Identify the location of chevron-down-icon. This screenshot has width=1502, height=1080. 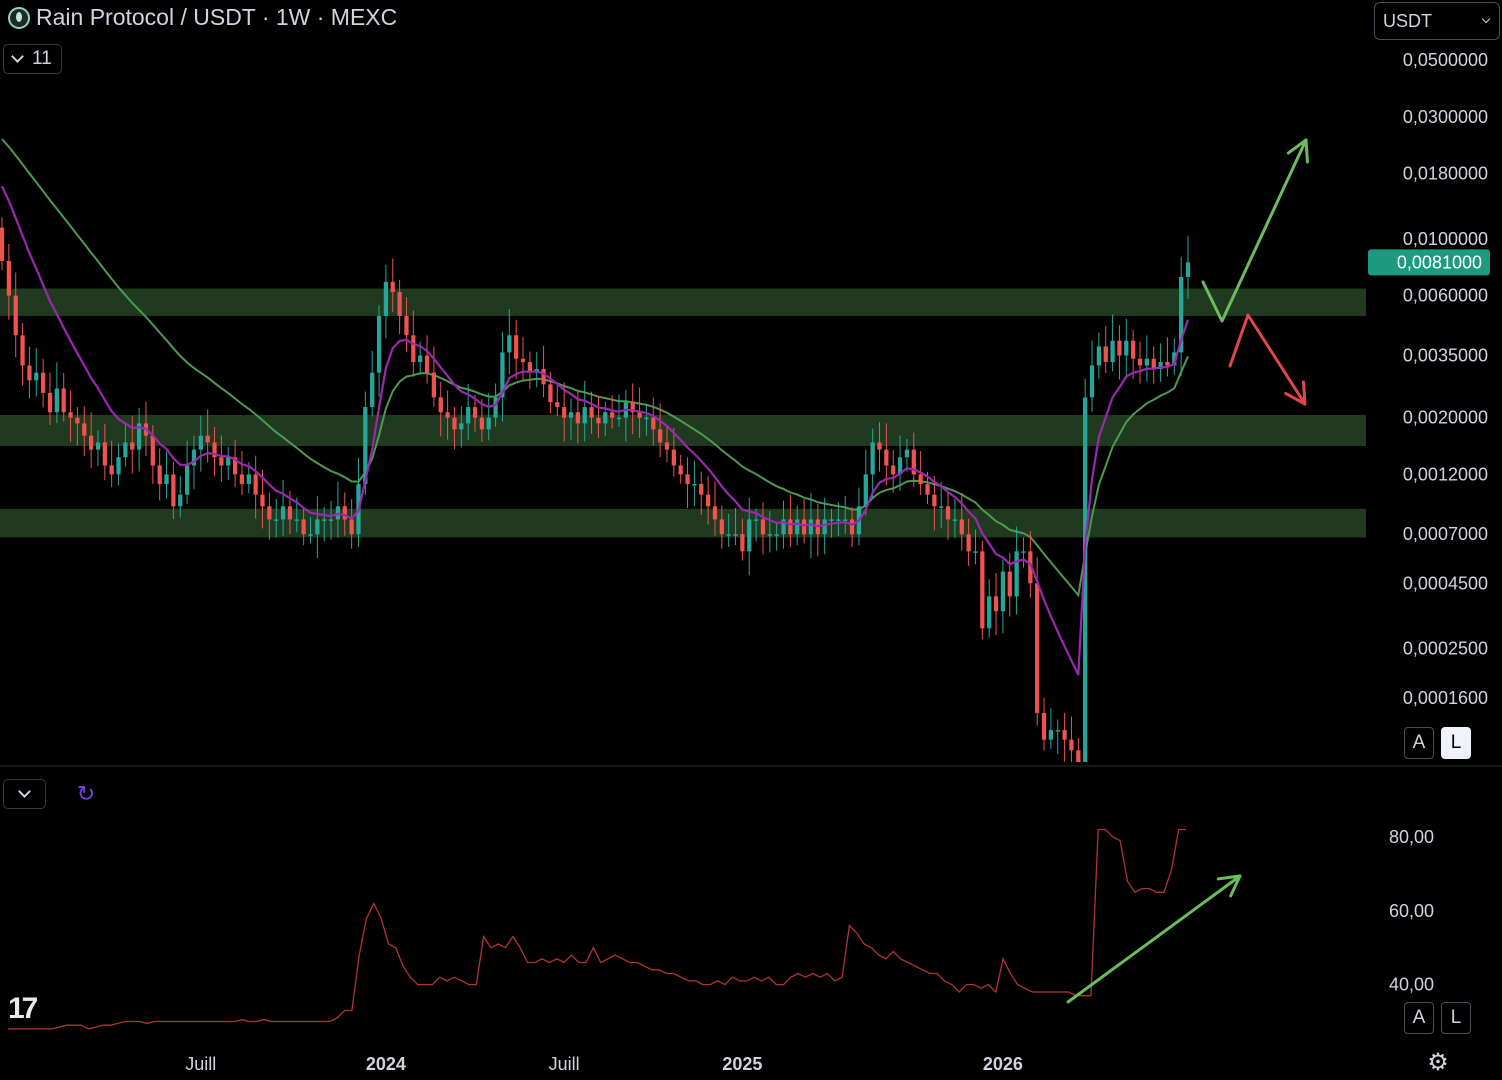
(24, 791).